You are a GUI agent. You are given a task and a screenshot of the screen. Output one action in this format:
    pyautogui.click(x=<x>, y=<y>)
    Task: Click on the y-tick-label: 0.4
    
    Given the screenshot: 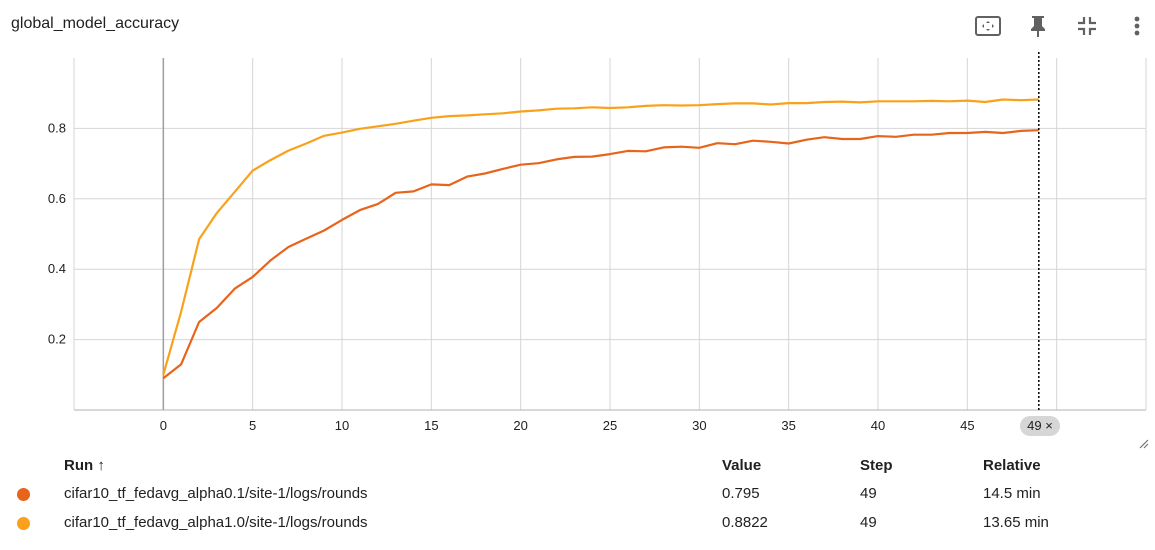 What is the action you would take?
    pyautogui.click(x=57, y=268)
    